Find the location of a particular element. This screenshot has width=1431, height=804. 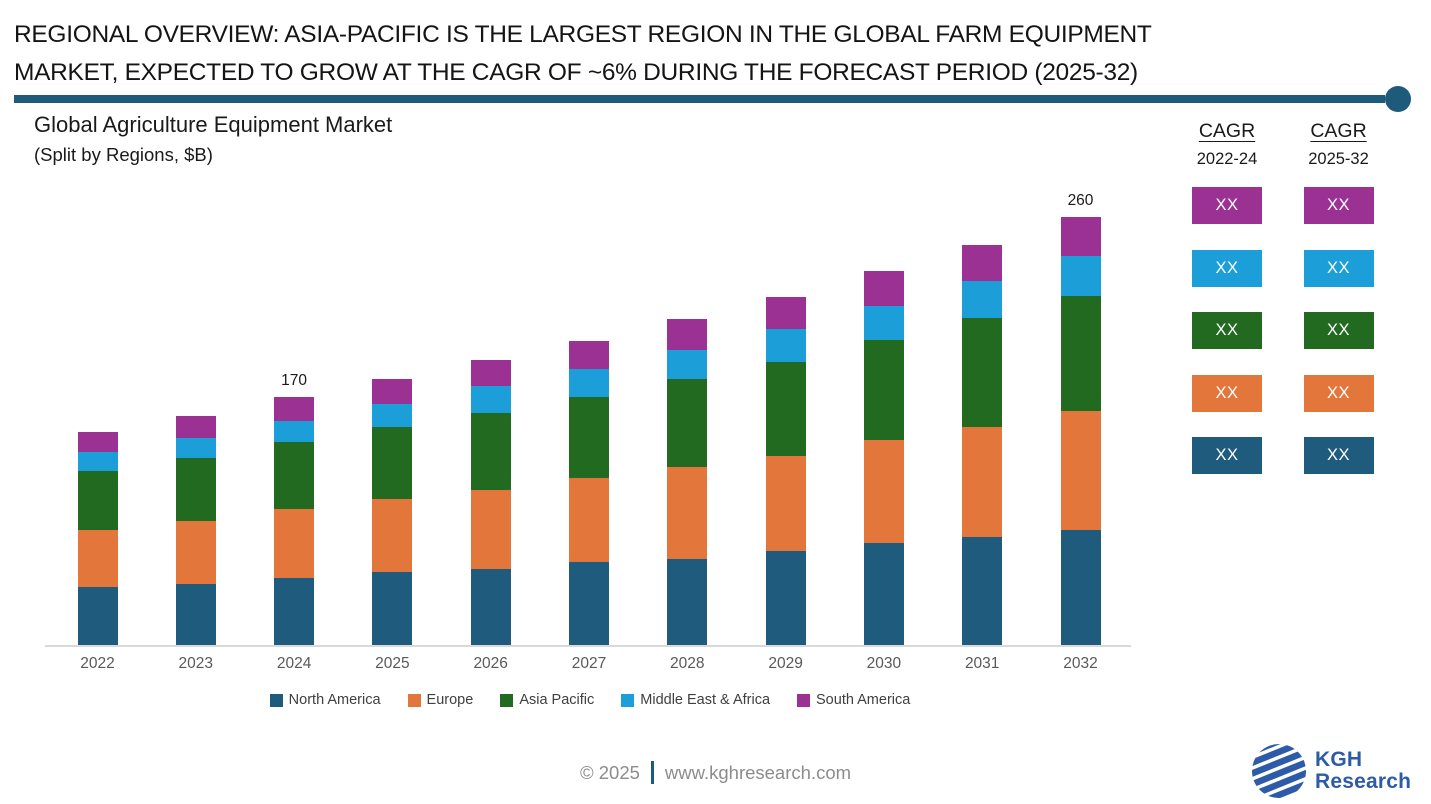

chart-subtitle: (Split by Regions, $B) is located at coordinates (123, 154).